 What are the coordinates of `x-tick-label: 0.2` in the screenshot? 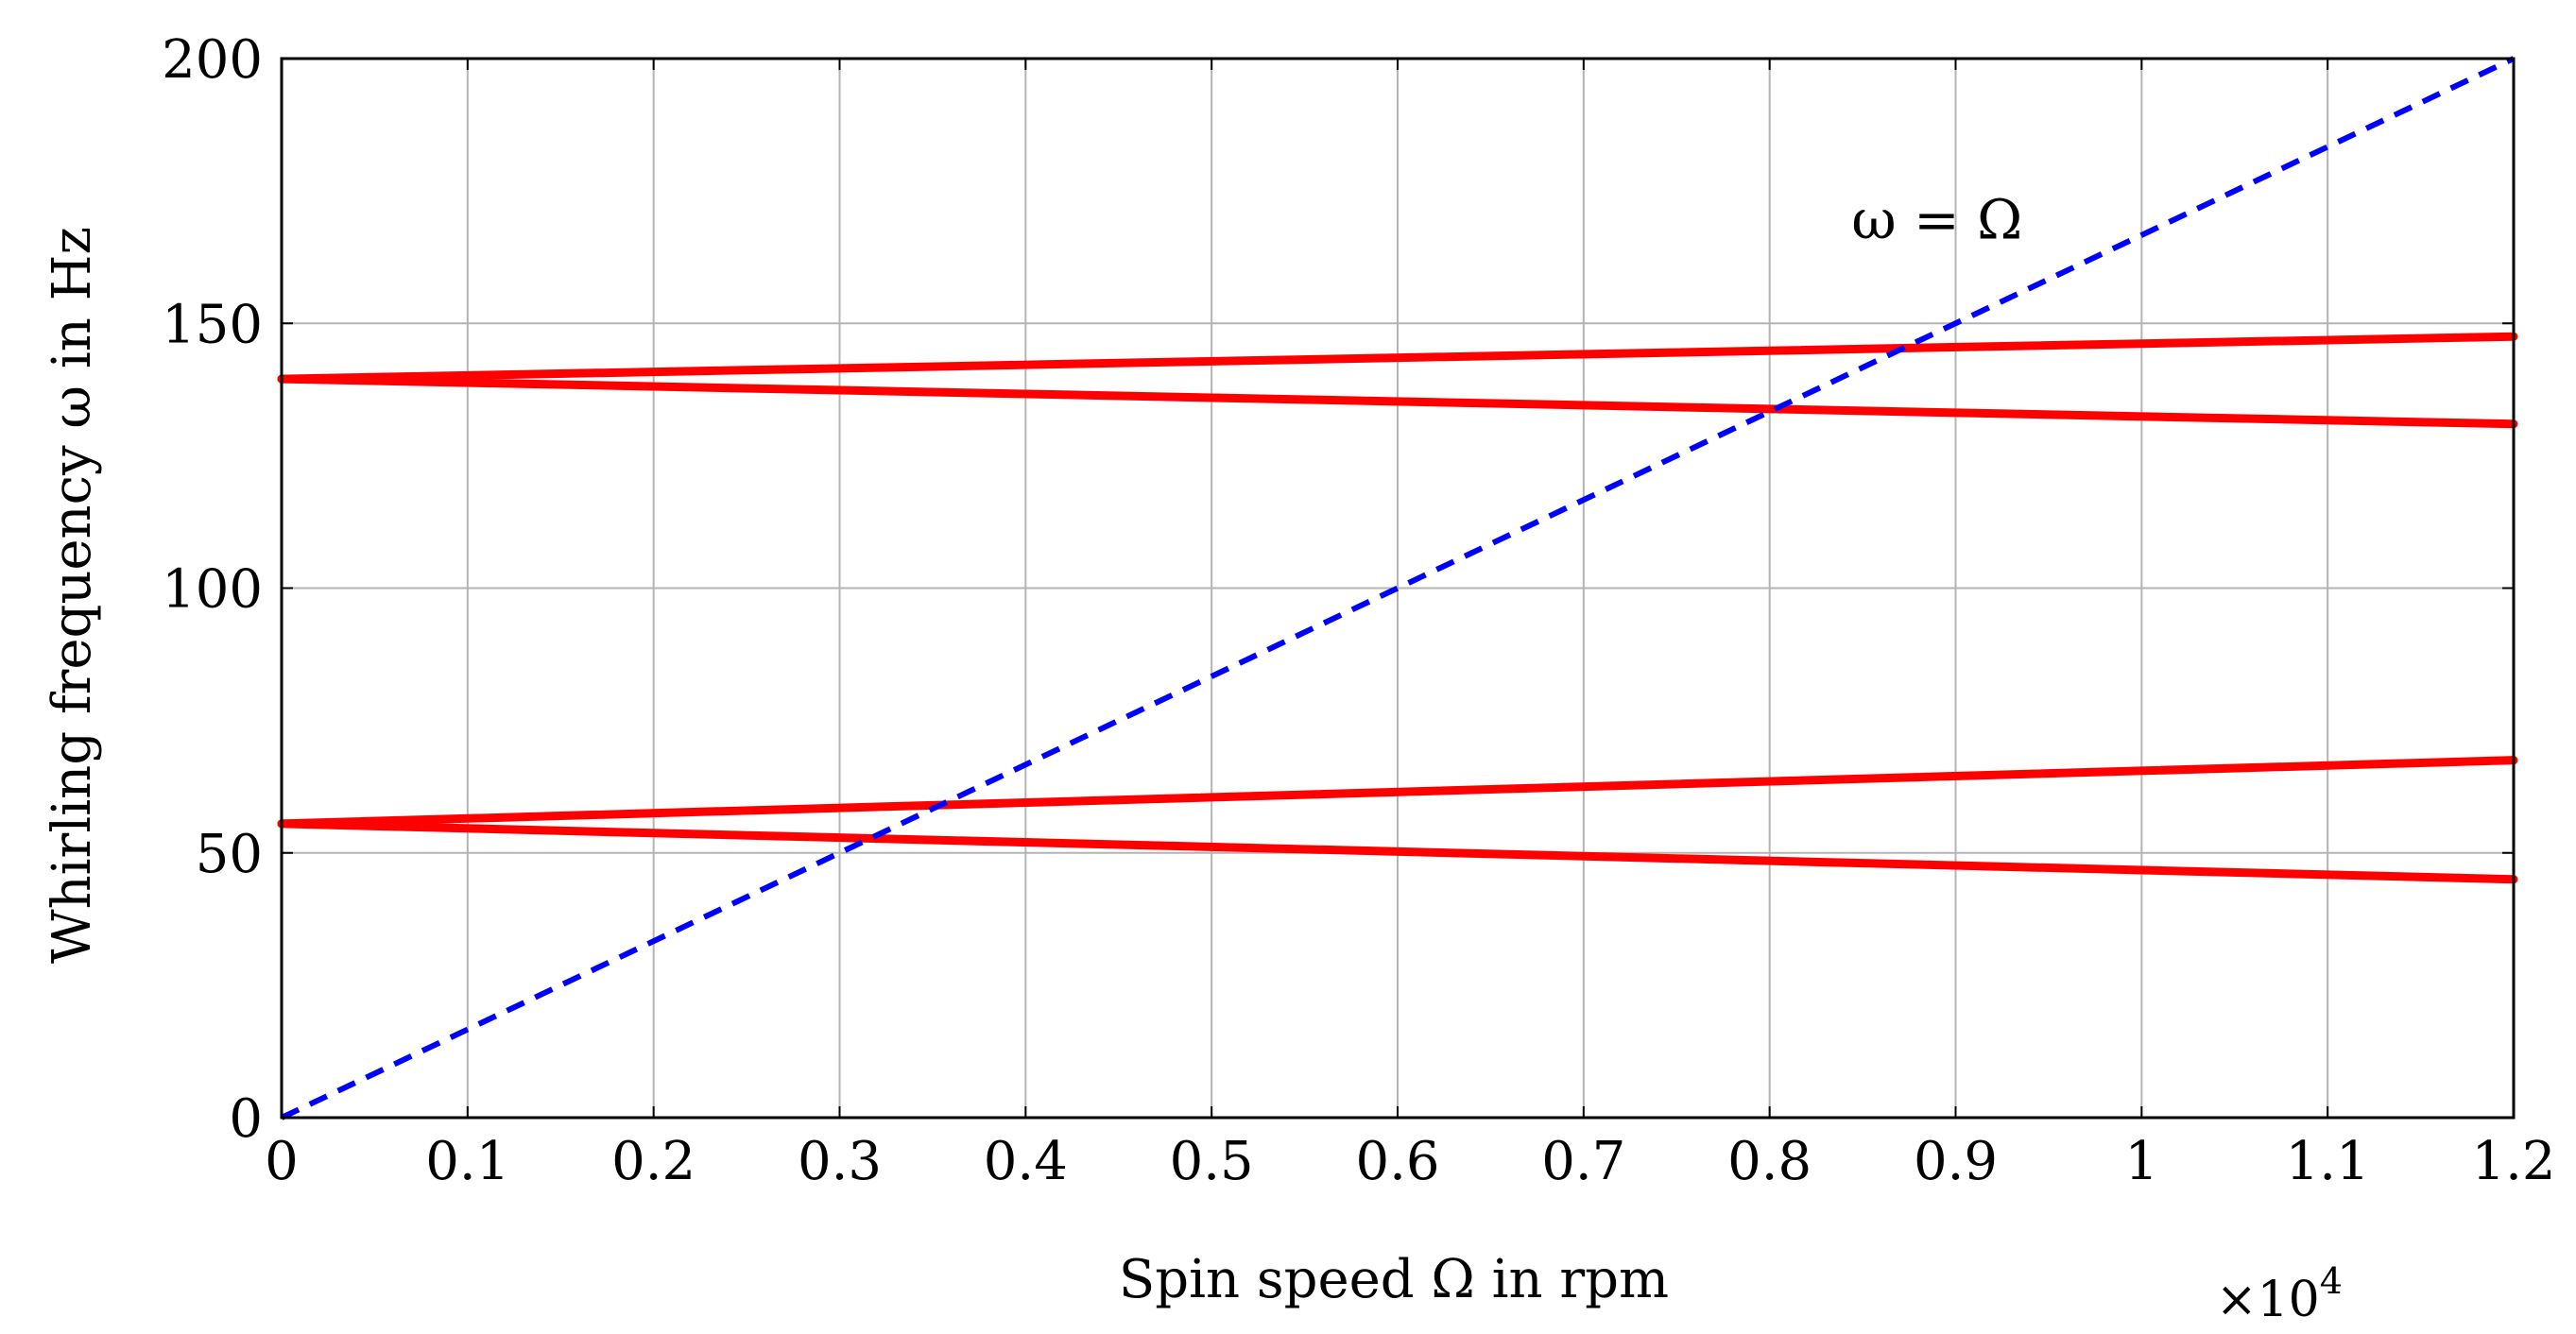 It's located at (653, 1161).